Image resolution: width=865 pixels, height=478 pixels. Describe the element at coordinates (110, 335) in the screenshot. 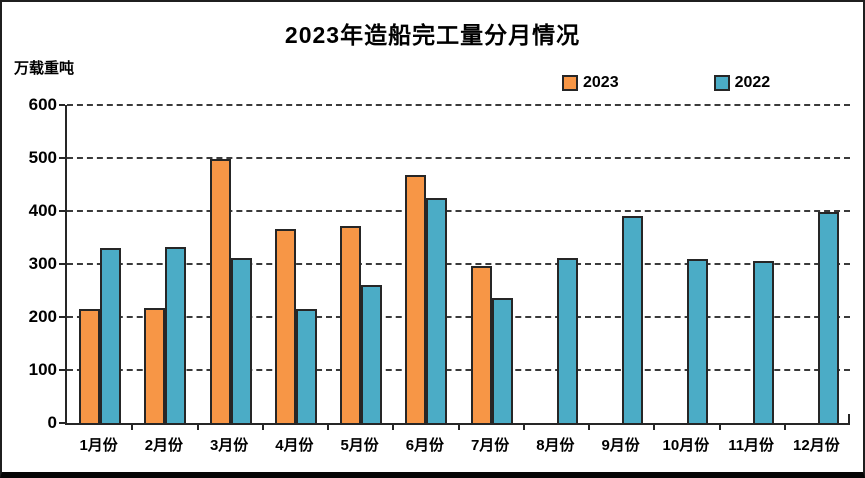

I see `bar-2022-1月份` at that location.